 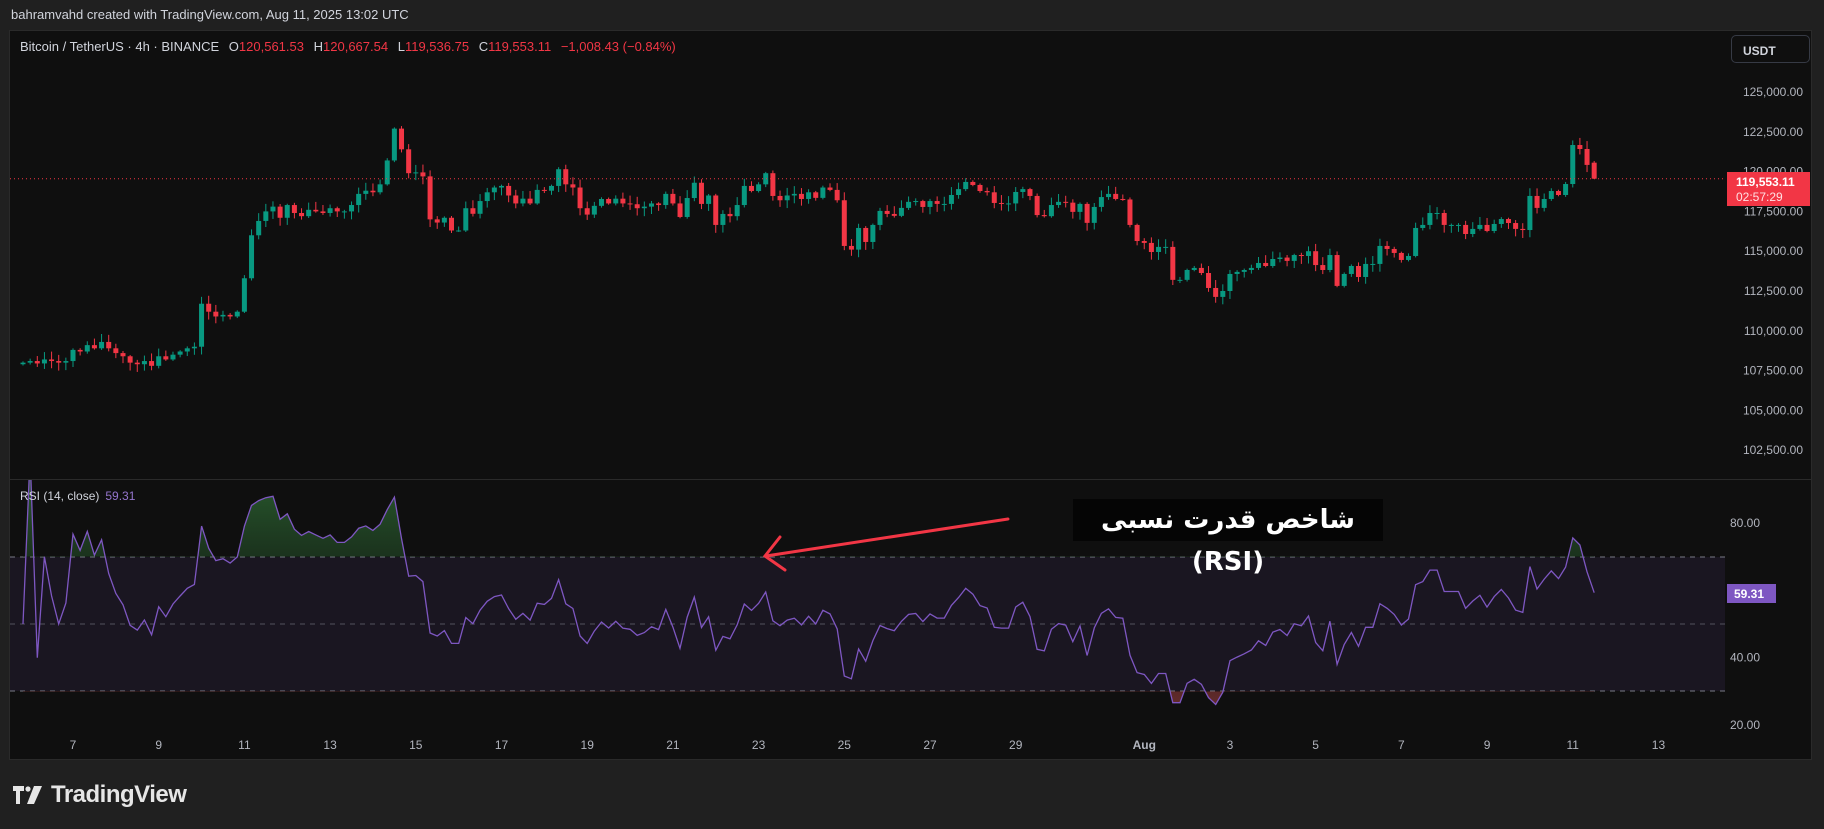 What do you see at coordinates (1770, 49) in the screenshot?
I see `currency-button: USDT` at bounding box center [1770, 49].